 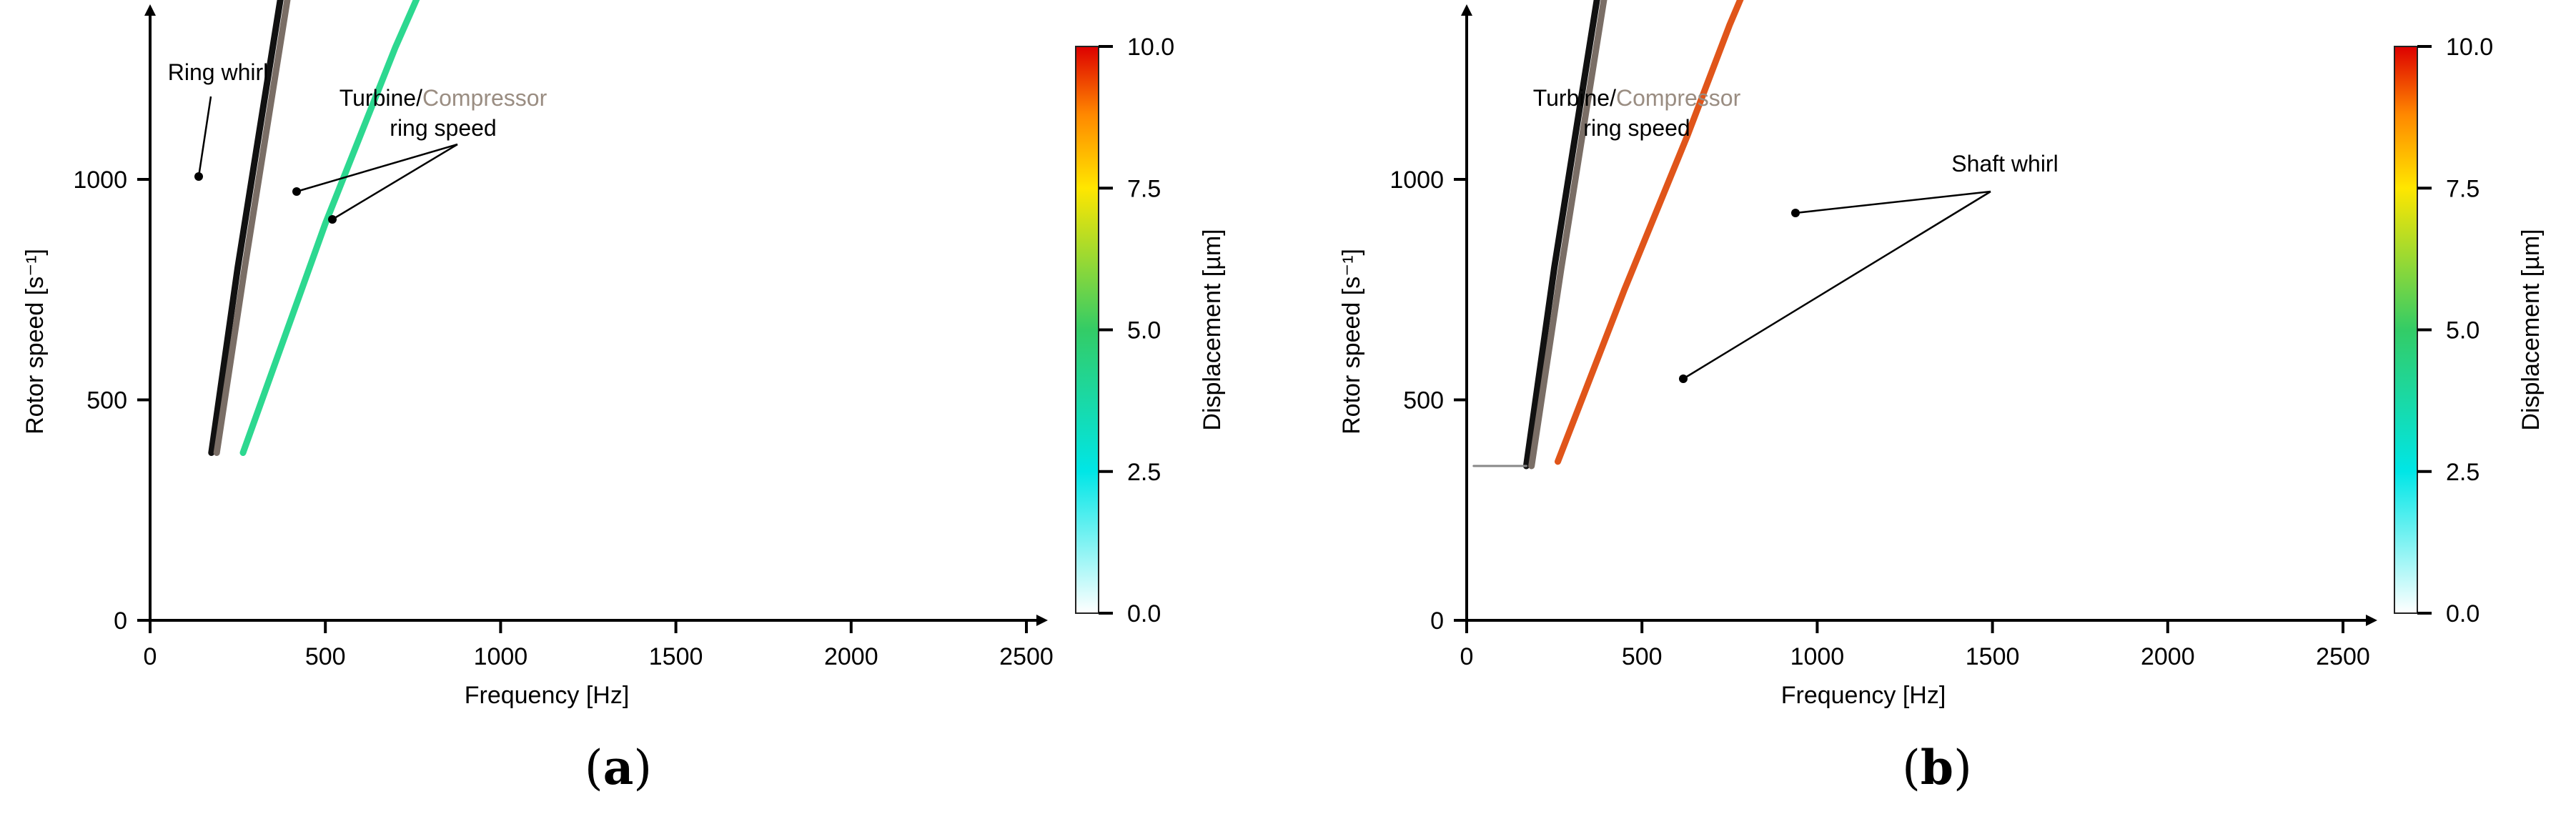 What do you see at coordinates (1650, 232) in the screenshot?
I see `series-trace-shaft-whirl` at bounding box center [1650, 232].